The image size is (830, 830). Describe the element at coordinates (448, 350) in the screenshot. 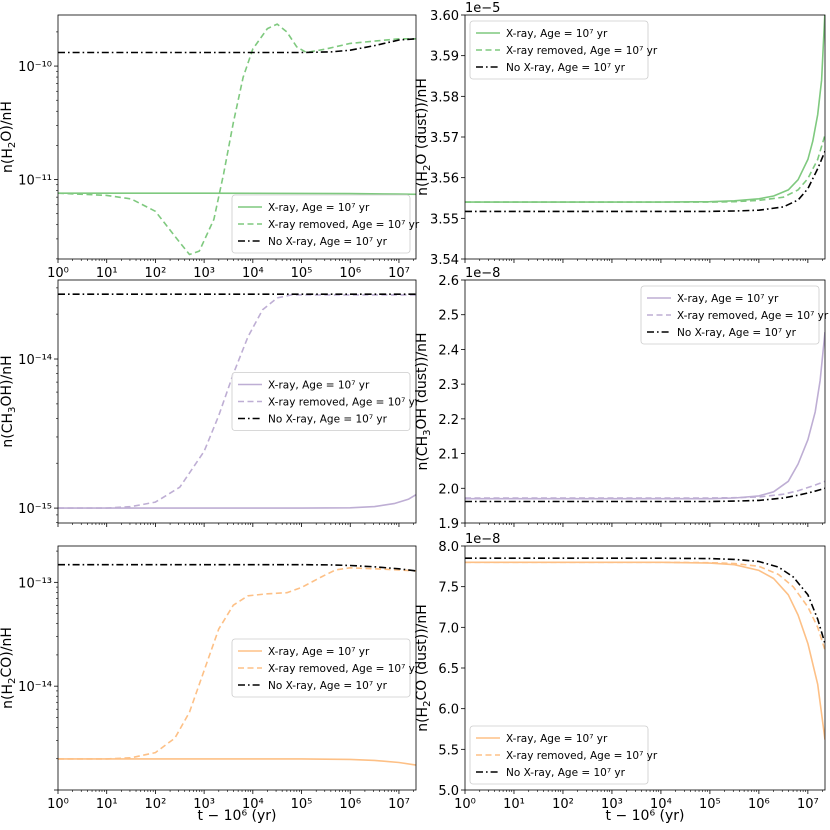

I see `y-tick-label: 2.4` at that location.